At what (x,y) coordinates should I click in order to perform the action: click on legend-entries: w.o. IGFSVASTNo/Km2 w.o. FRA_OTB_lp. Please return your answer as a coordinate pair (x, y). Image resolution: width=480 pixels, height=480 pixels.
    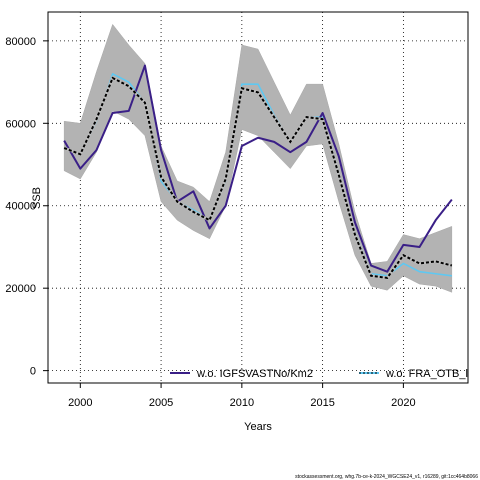
    Looking at the image, I should click on (322, 374).